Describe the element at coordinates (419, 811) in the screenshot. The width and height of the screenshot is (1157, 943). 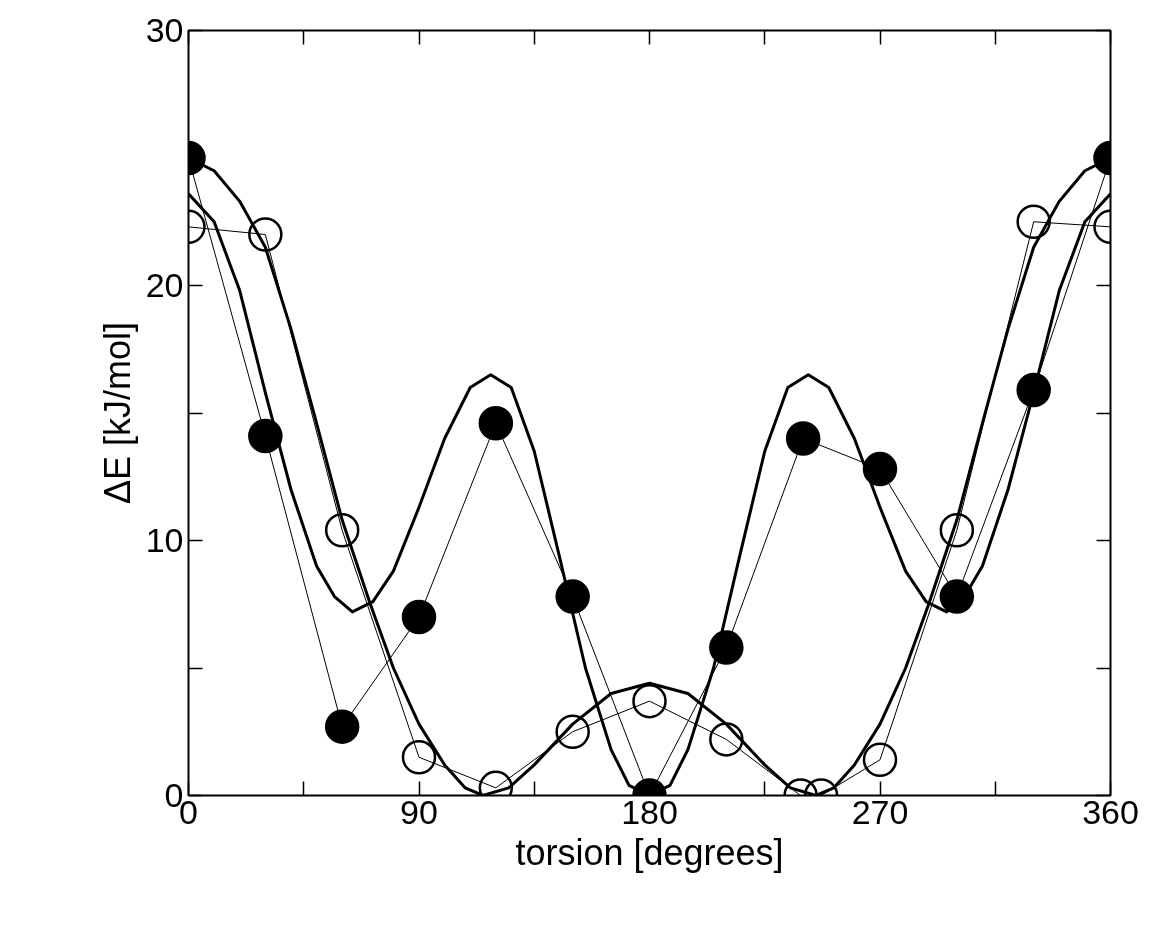
I see `x-tick-label: 90` at that location.